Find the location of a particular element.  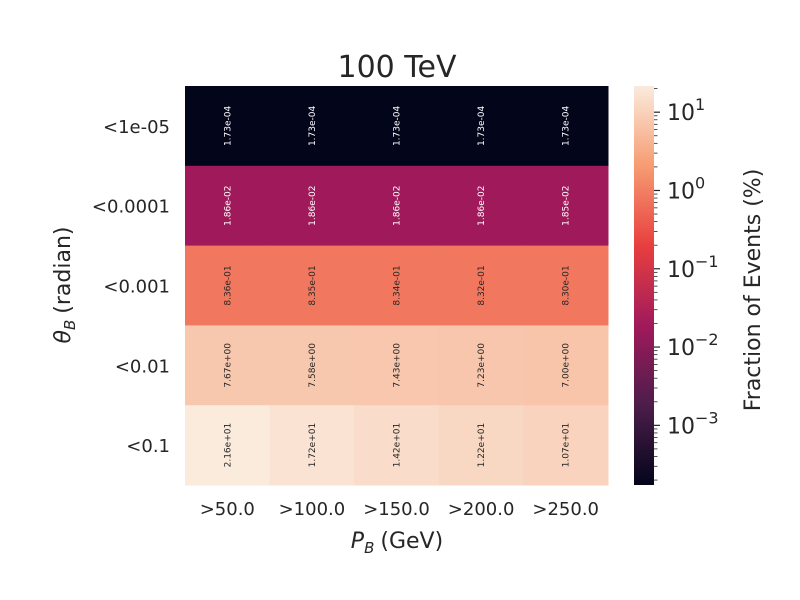

cell-value-label: 7.43e+00 is located at coordinates (398, 365).